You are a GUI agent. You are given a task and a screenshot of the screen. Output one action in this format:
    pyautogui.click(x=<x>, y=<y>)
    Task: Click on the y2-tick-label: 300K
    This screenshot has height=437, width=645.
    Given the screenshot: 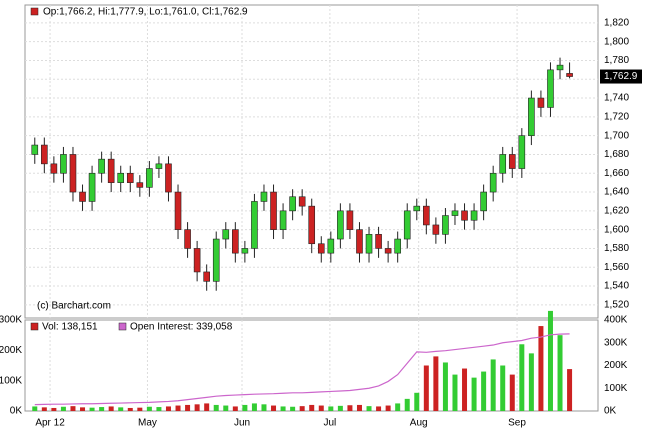 What is the action you would take?
    pyautogui.click(x=616, y=342)
    